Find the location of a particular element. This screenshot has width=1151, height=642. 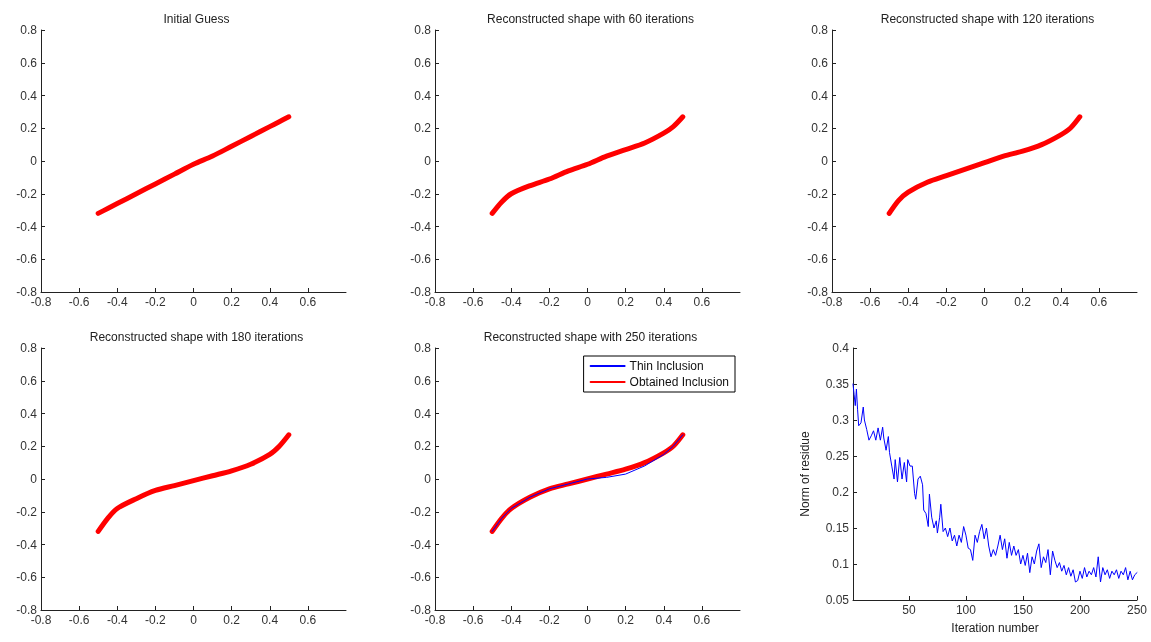

y-tick-label: 0.3 is located at coordinates (841, 420).